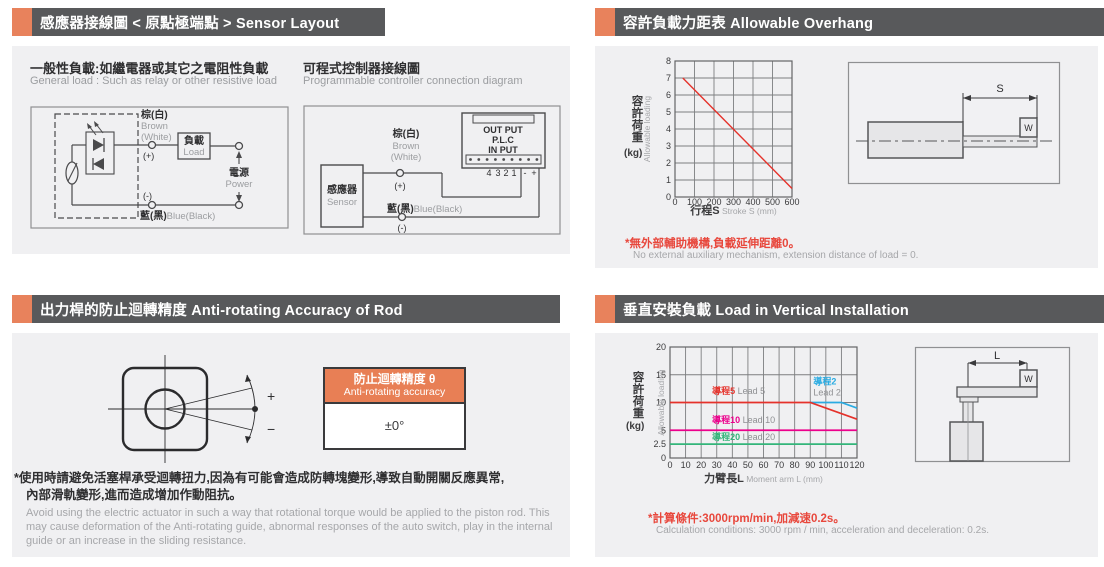 Image resolution: width=1104 pixels, height=567 pixels. I want to click on arc-arrowheads, so click(248, 409).